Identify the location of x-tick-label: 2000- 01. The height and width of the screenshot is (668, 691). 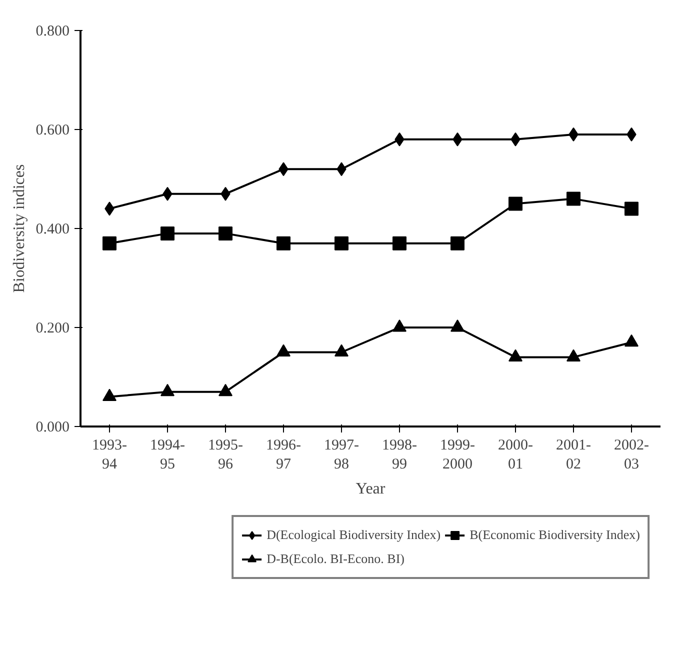
(515, 455).